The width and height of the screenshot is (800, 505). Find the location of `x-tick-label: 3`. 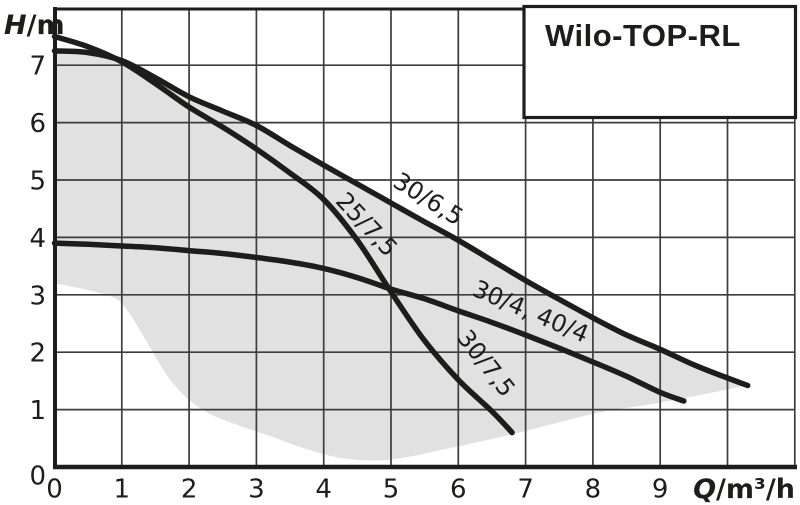

x-tick-label: 3 is located at coordinates (256, 490).